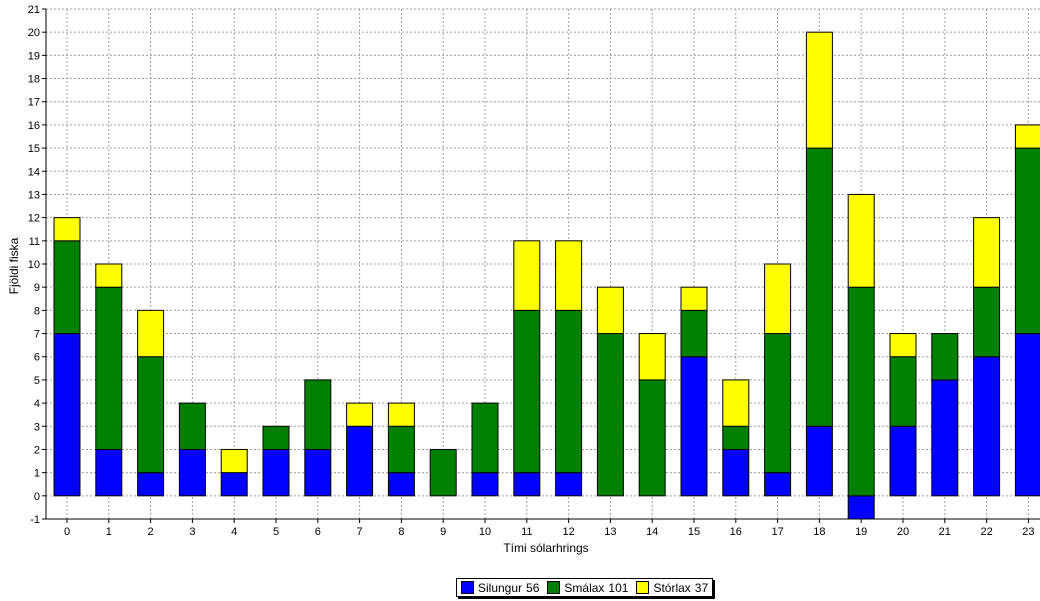  What do you see at coordinates (643, 587) in the screenshot?
I see `legend-swatch` at bounding box center [643, 587].